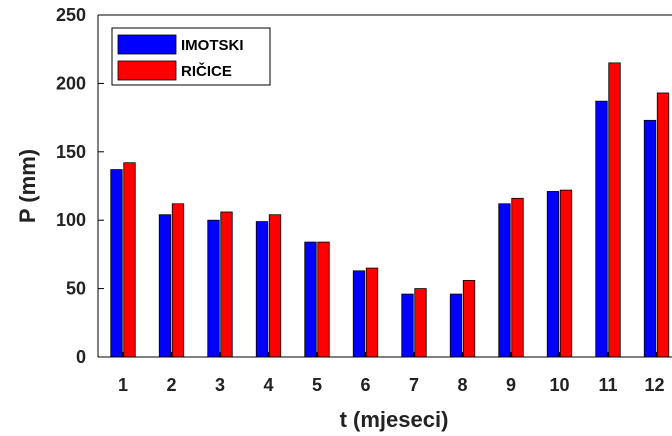  What do you see at coordinates (76, 289) in the screenshot?
I see `y-tick-label: 50` at bounding box center [76, 289].